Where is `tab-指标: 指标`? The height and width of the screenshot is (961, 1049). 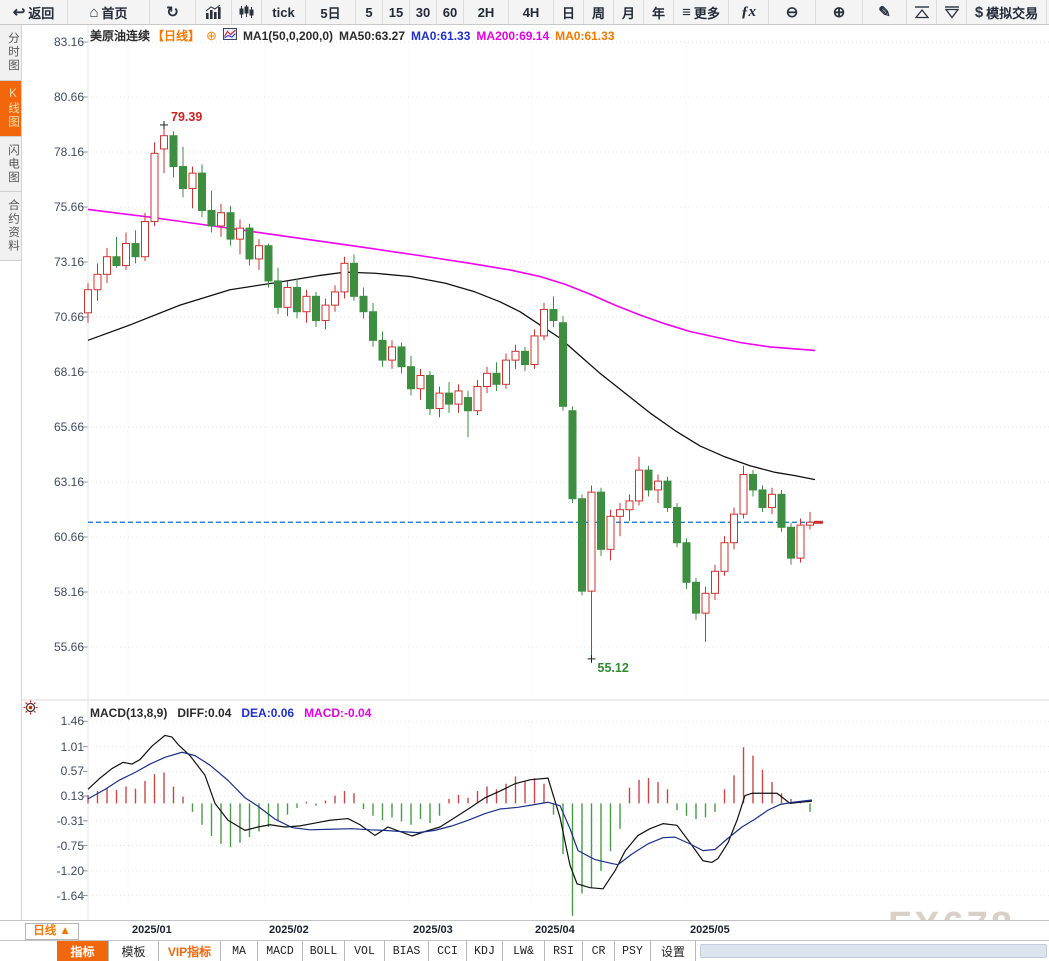
tab-指标: 指标 is located at coordinates (83, 951).